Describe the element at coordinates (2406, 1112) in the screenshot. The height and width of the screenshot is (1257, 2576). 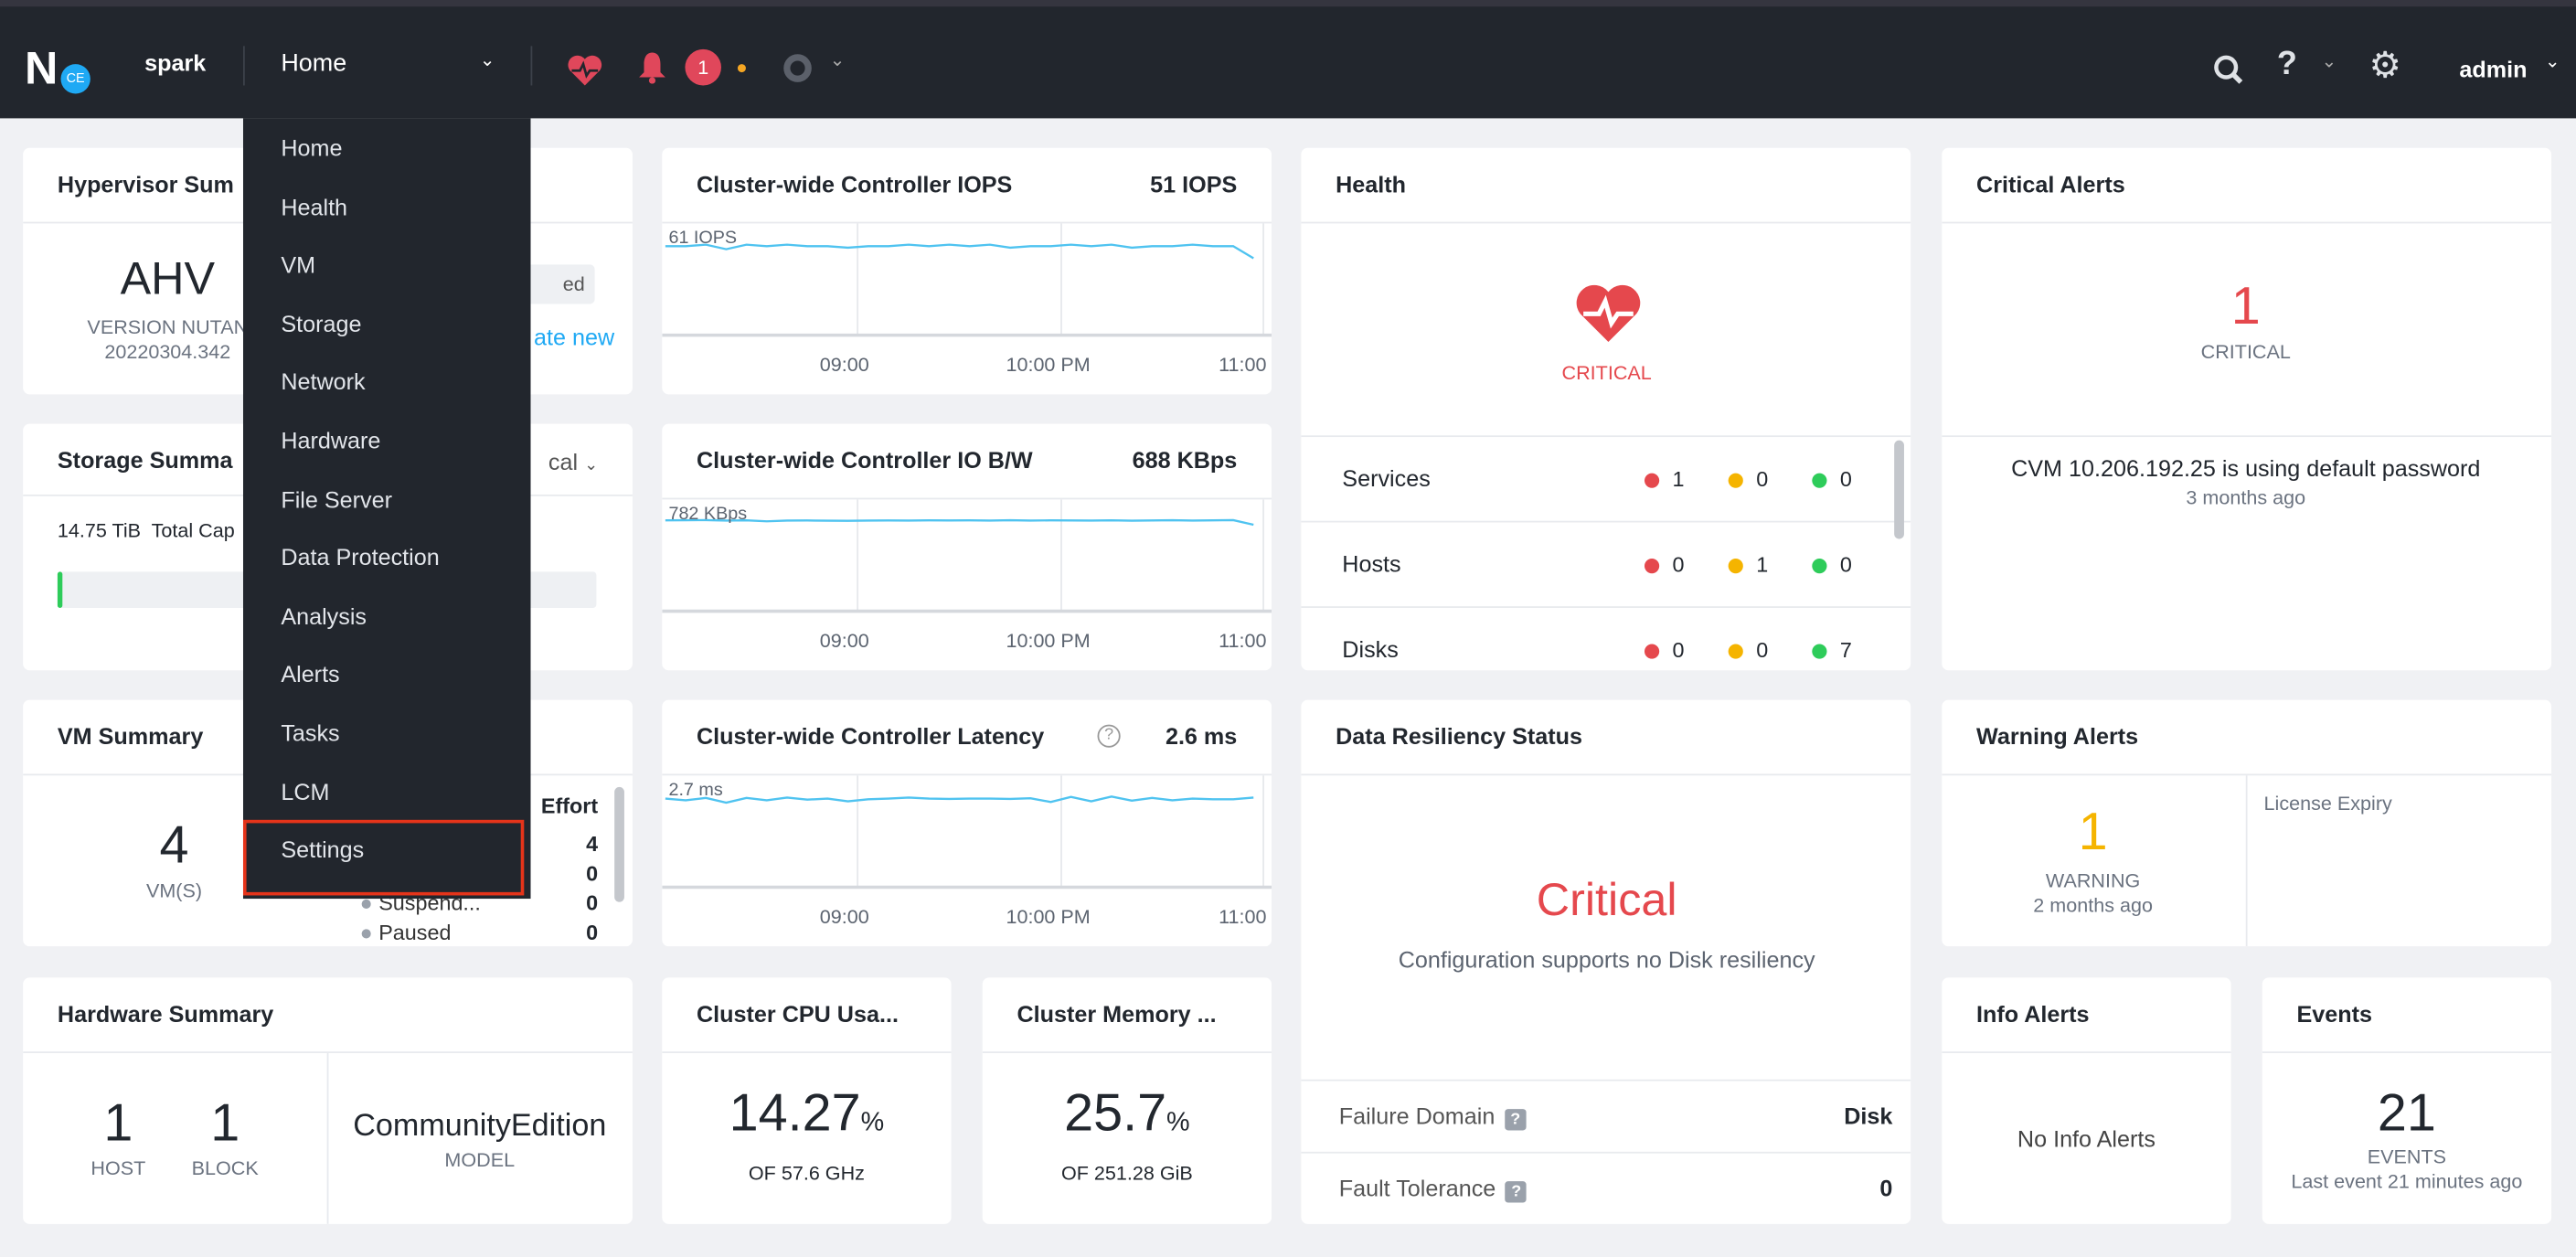
I see `events-count: 21` at that location.